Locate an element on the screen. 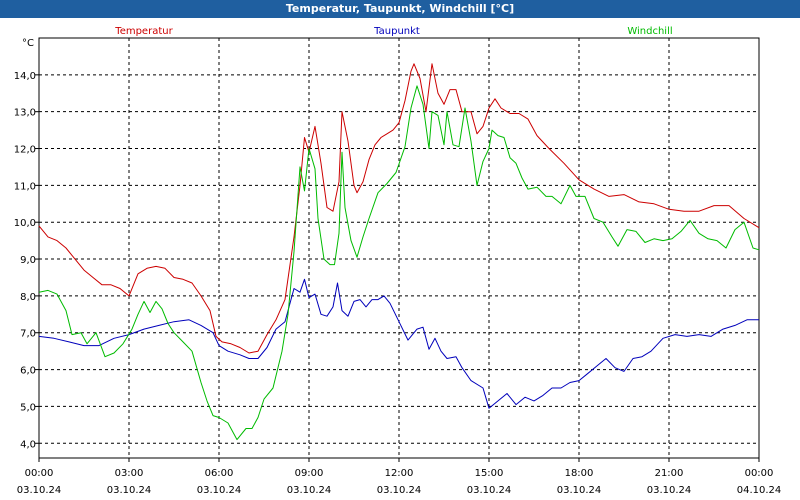  chart-title: Temperatur, Taupunkt, Windchill [°C] is located at coordinates (400, 9).